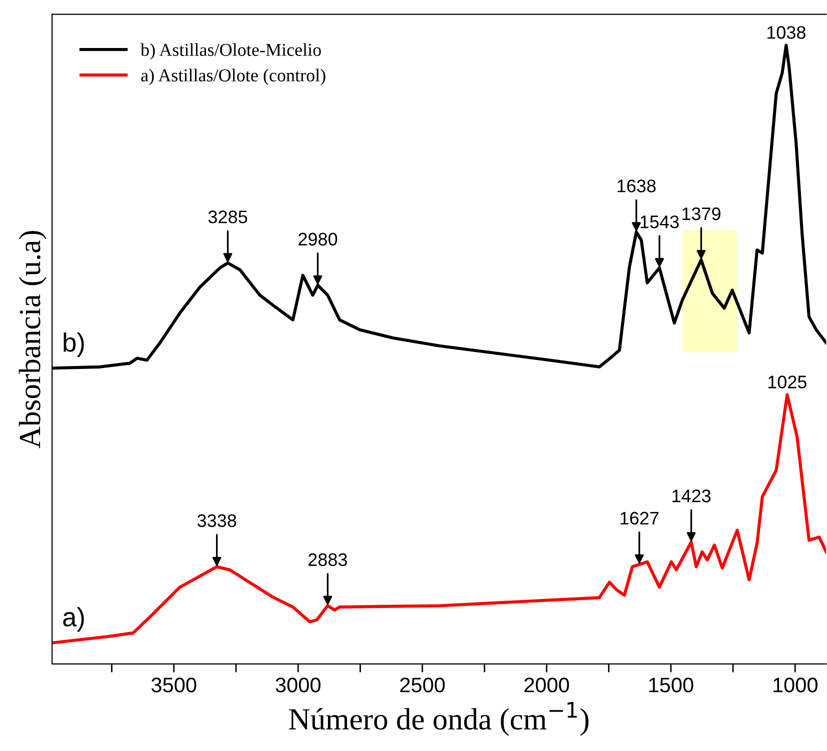 This screenshot has width=827, height=751. I want to click on x-tick-label: 1000, so click(796, 685).